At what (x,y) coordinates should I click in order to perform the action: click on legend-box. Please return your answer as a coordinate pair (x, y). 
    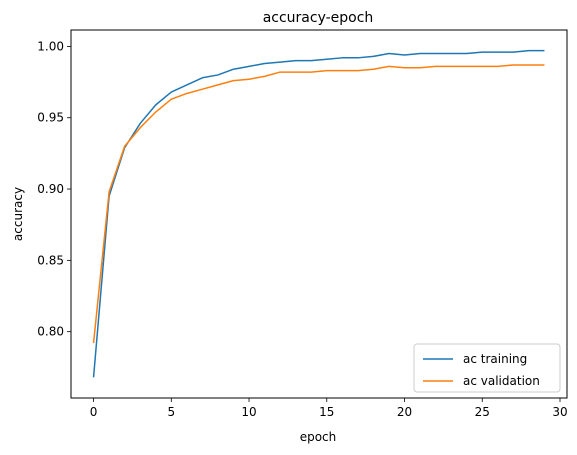
    Looking at the image, I should click on (487, 368).